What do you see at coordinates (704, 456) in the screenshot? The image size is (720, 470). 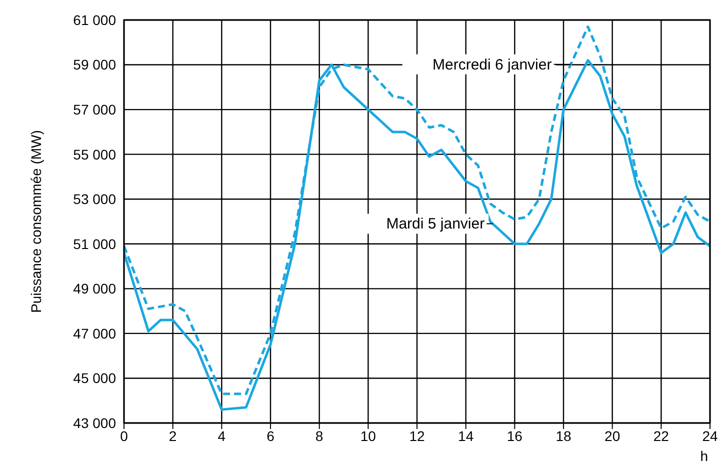 I see `x-axis-title: h` at bounding box center [704, 456].